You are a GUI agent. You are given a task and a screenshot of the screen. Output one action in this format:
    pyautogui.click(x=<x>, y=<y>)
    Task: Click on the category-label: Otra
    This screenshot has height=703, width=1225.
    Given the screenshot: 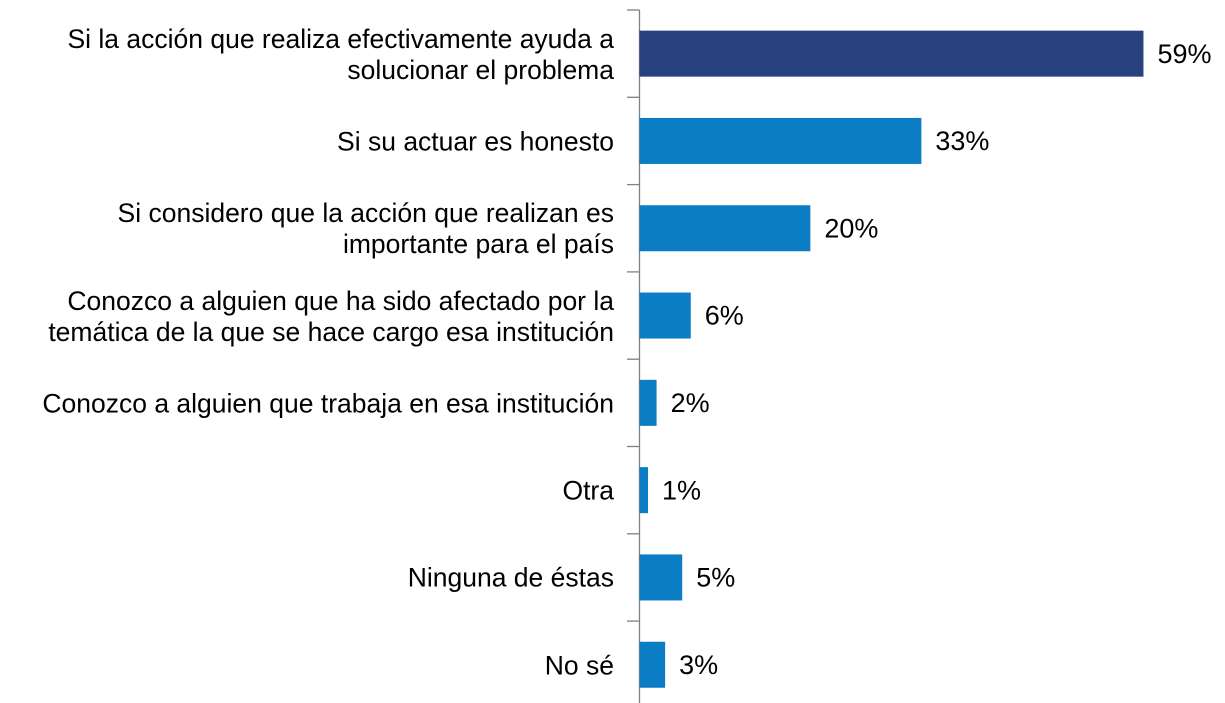 What is the action you would take?
    pyautogui.click(x=588, y=490)
    